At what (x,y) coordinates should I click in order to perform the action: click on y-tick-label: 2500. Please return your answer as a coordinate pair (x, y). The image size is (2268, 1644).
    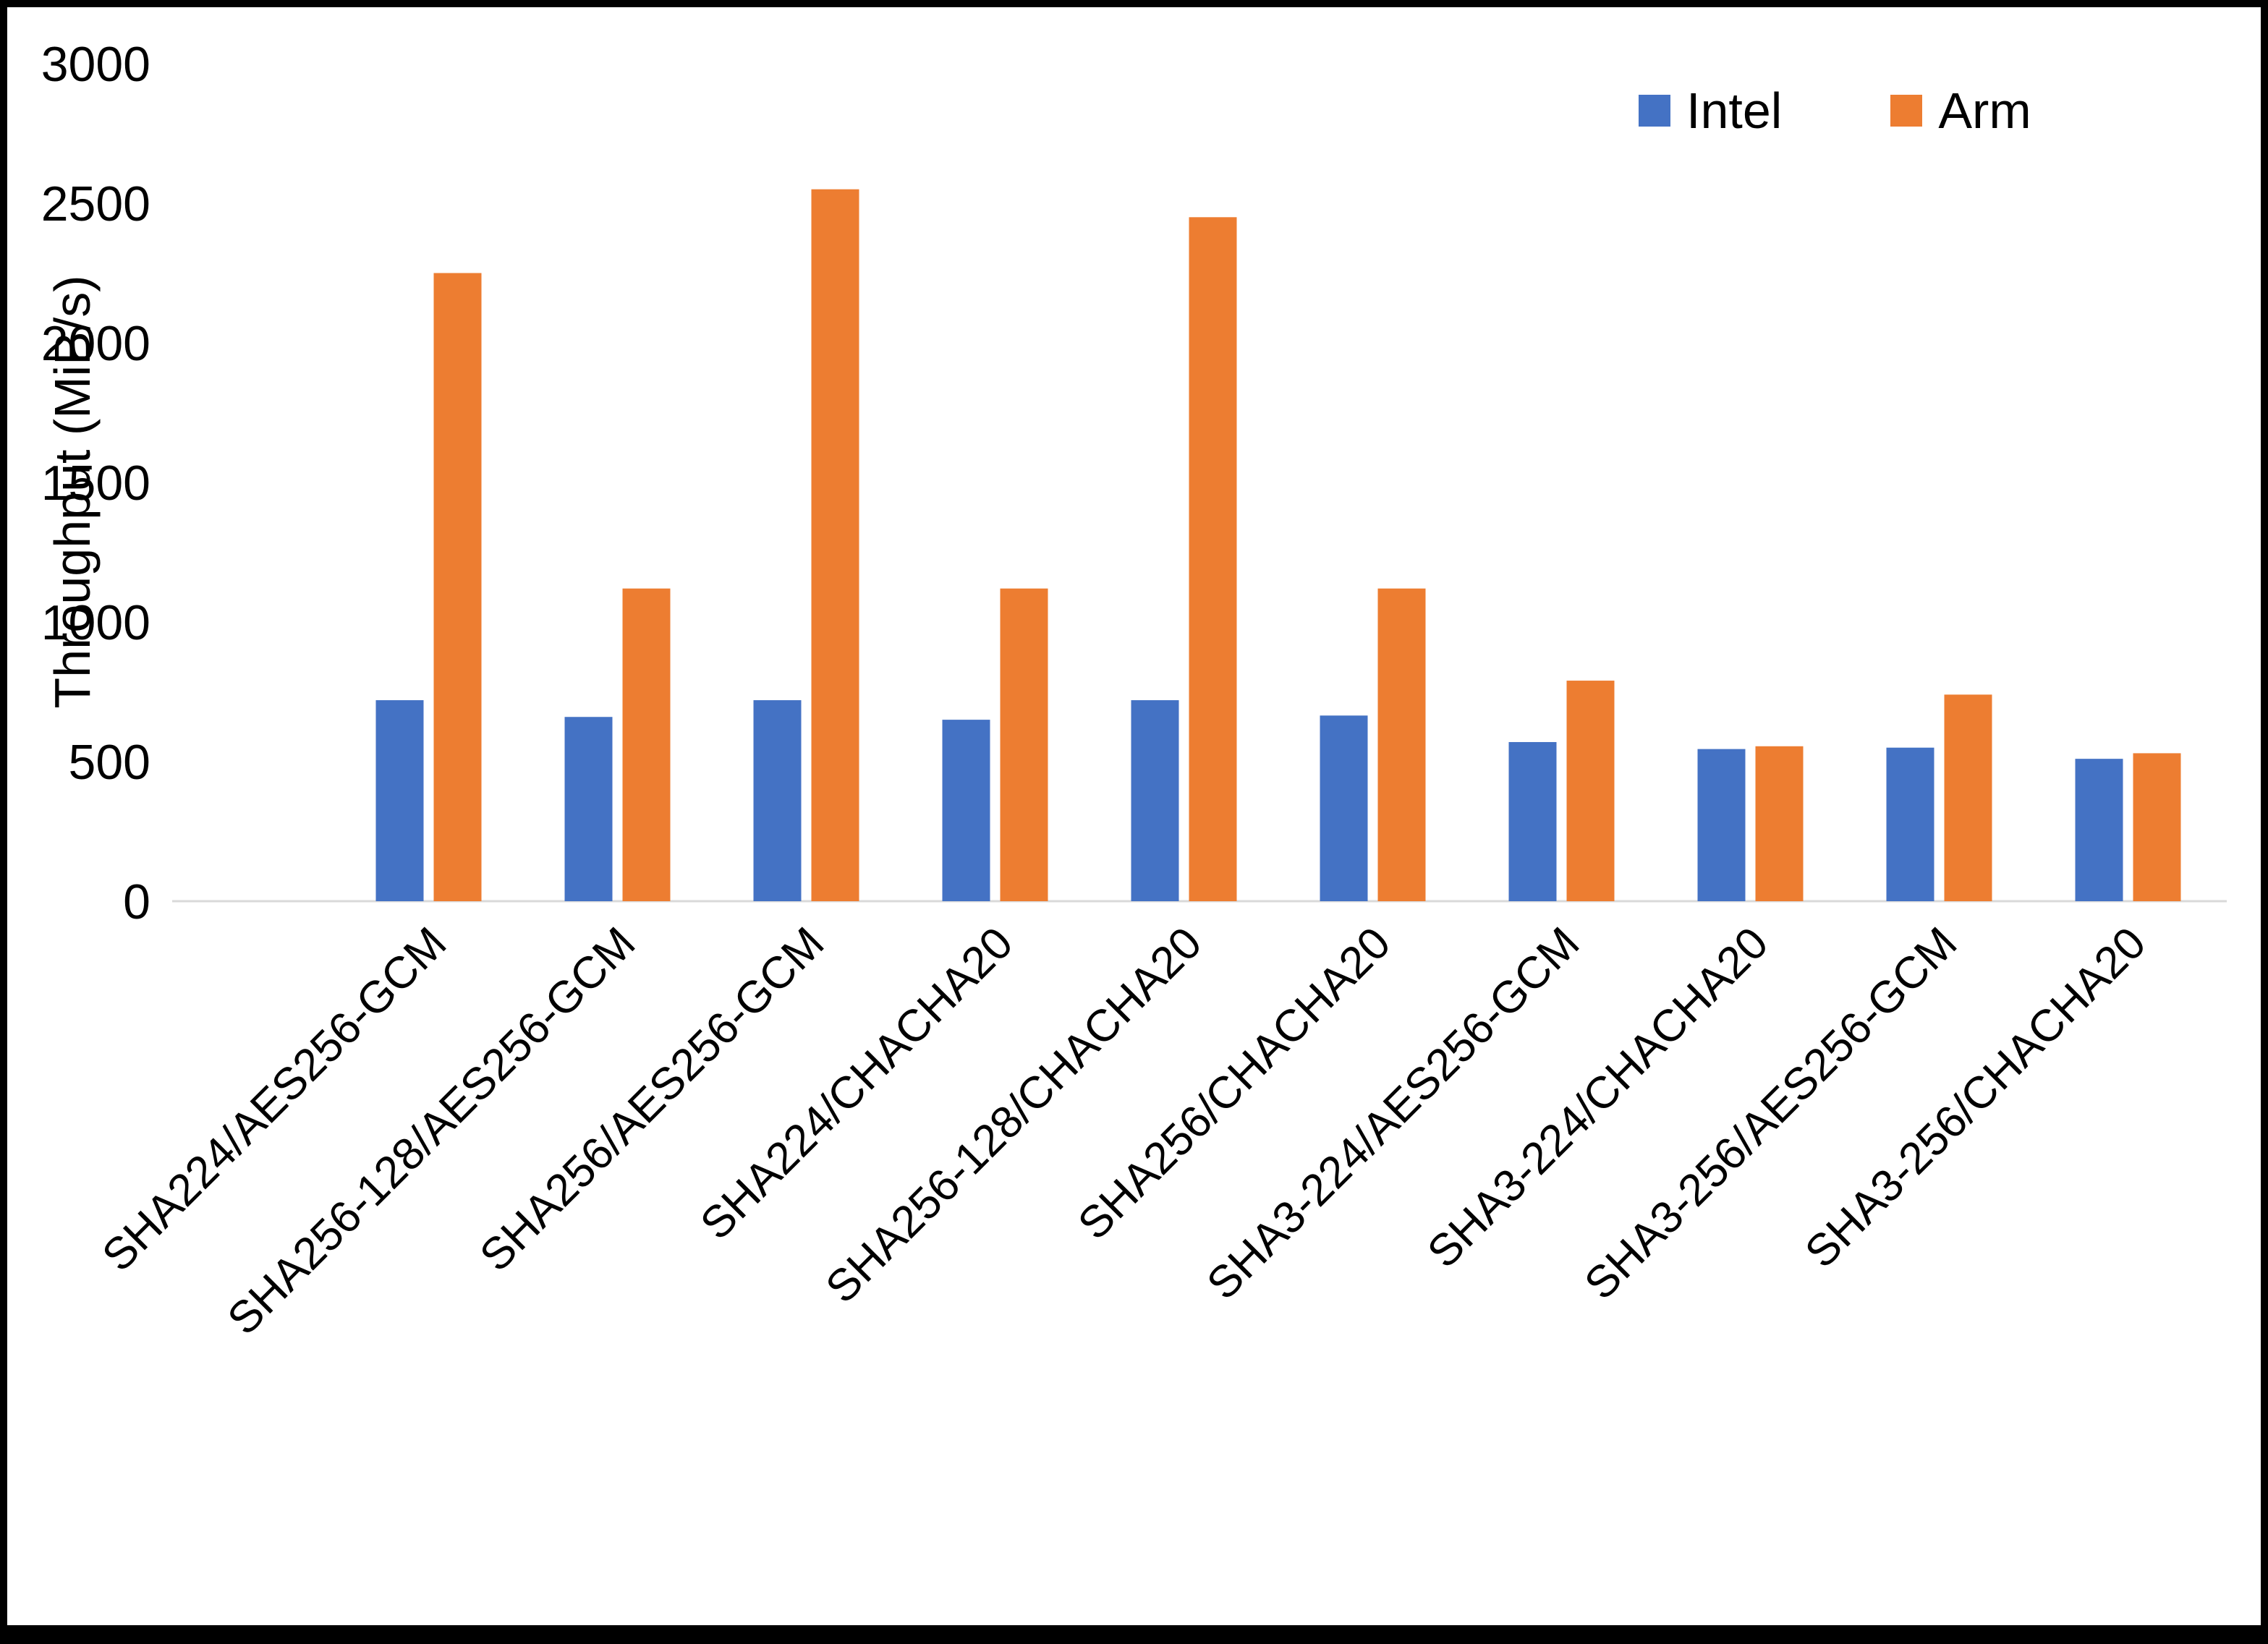
    Looking at the image, I should click on (95, 203).